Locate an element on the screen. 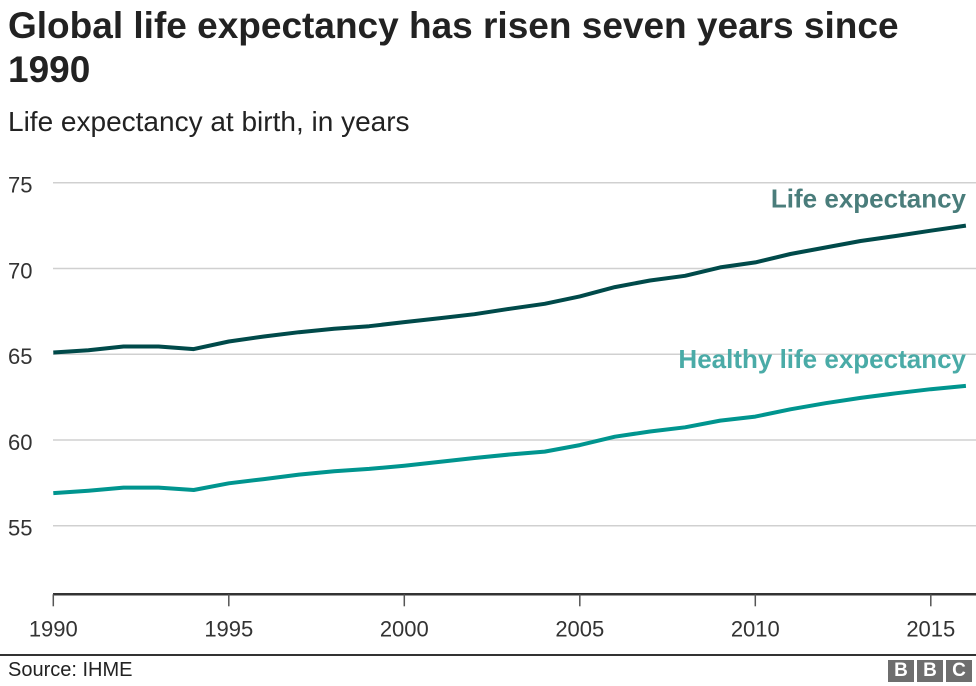  x-tick-label: 1995 is located at coordinates (228, 628).